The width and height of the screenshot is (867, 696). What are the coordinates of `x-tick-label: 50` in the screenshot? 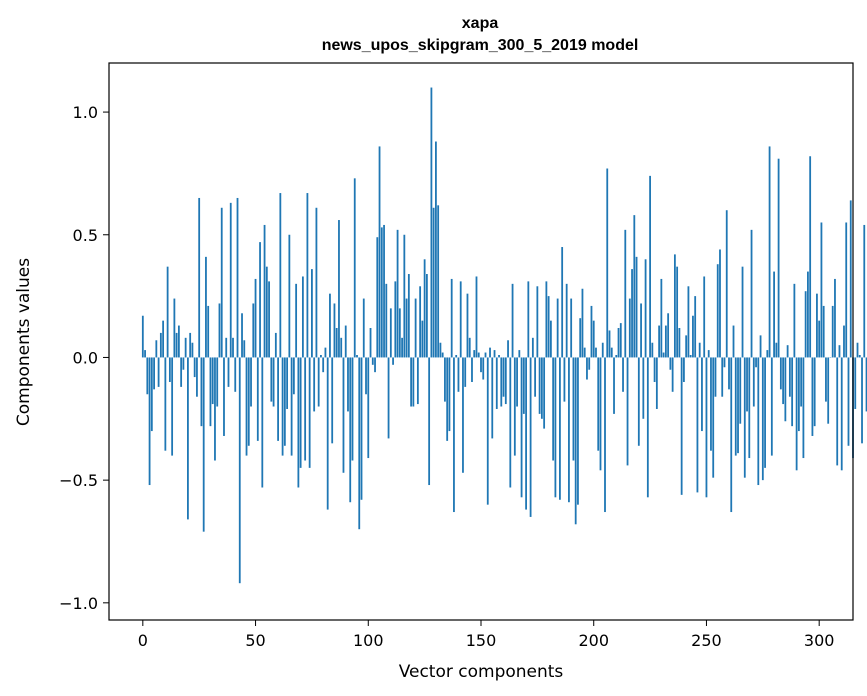 It's located at (255, 640).